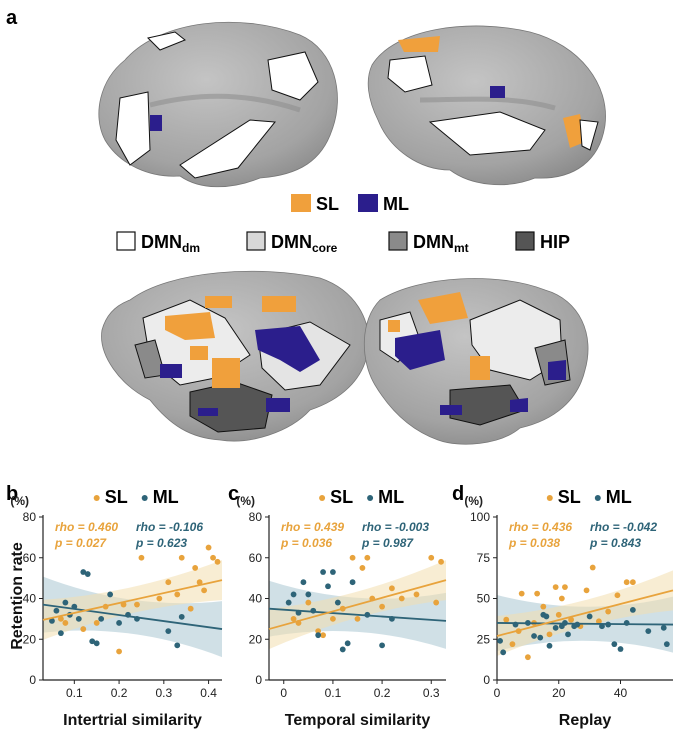 The image size is (675, 733). What do you see at coordinates (623, 527) in the screenshot?
I see `stat-ml-rho: rho = -0.042` at bounding box center [623, 527].